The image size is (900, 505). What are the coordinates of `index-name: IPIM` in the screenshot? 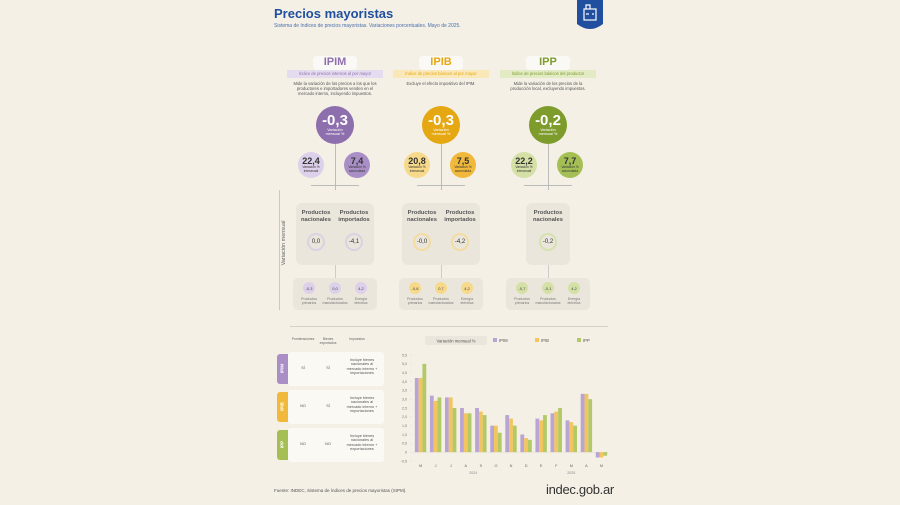 It's located at (335, 63).